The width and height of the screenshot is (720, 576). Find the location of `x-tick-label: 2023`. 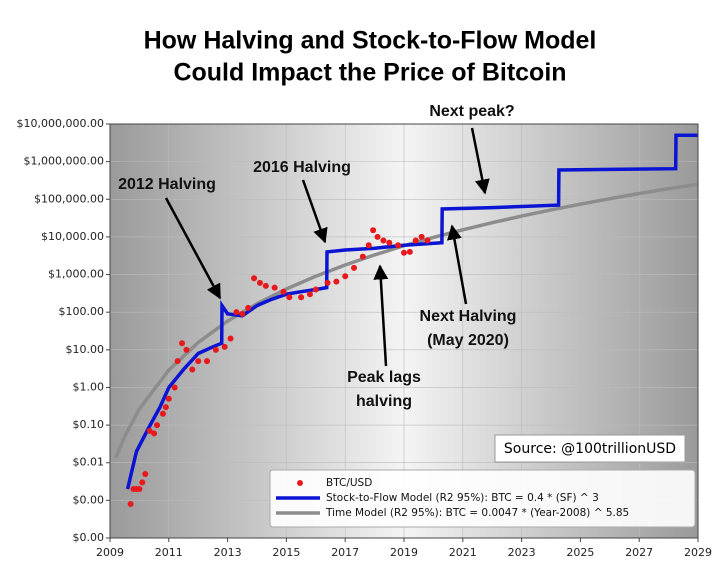

x-tick-label: 2023 is located at coordinates (522, 552).